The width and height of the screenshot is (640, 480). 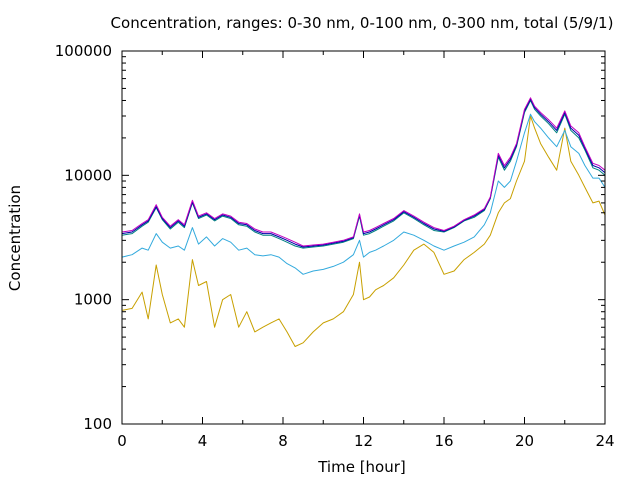 I want to click on x-tick-label: 0, so click(x=122, y=441).